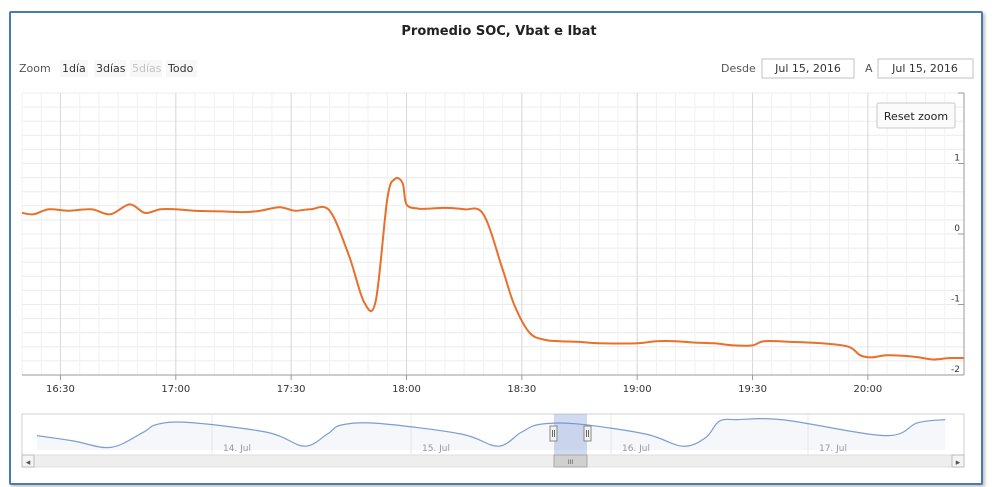  What do you see at coordinates (587, 433) in the screenshot?
I see `navigator-right-handle` at bounding box center [587, 433].